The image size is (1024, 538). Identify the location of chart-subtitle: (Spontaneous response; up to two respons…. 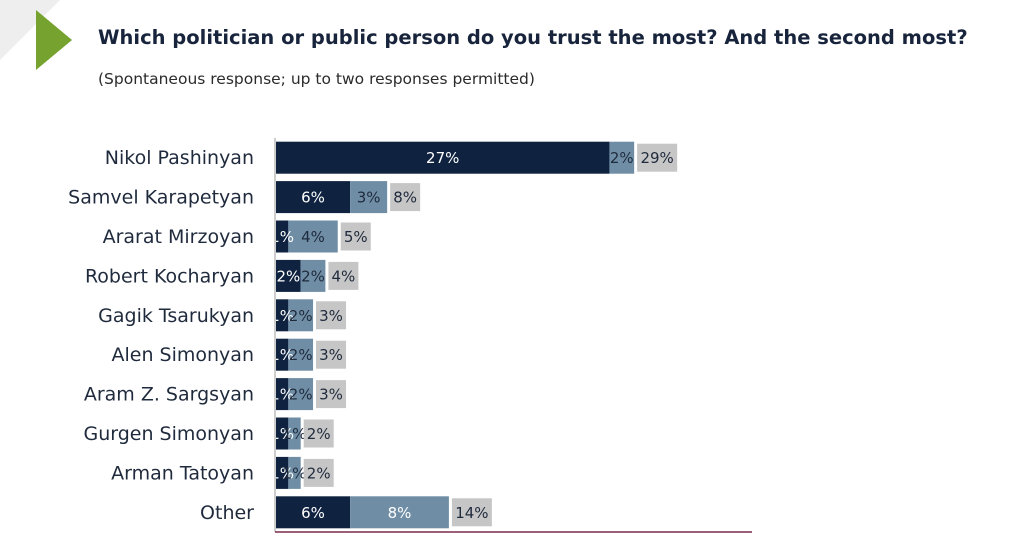
(316, 79).